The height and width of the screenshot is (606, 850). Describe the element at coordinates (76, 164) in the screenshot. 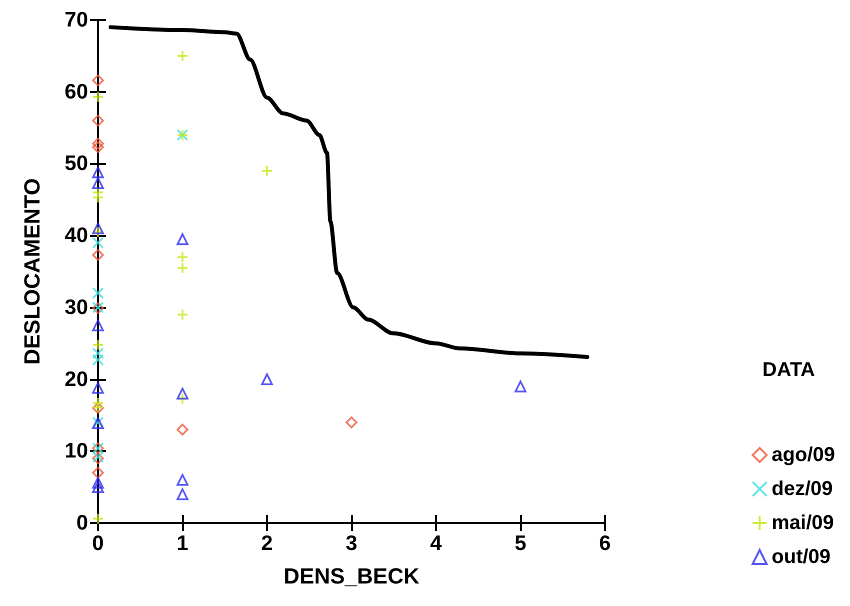

I see `y-tick-label: 50` at that location.